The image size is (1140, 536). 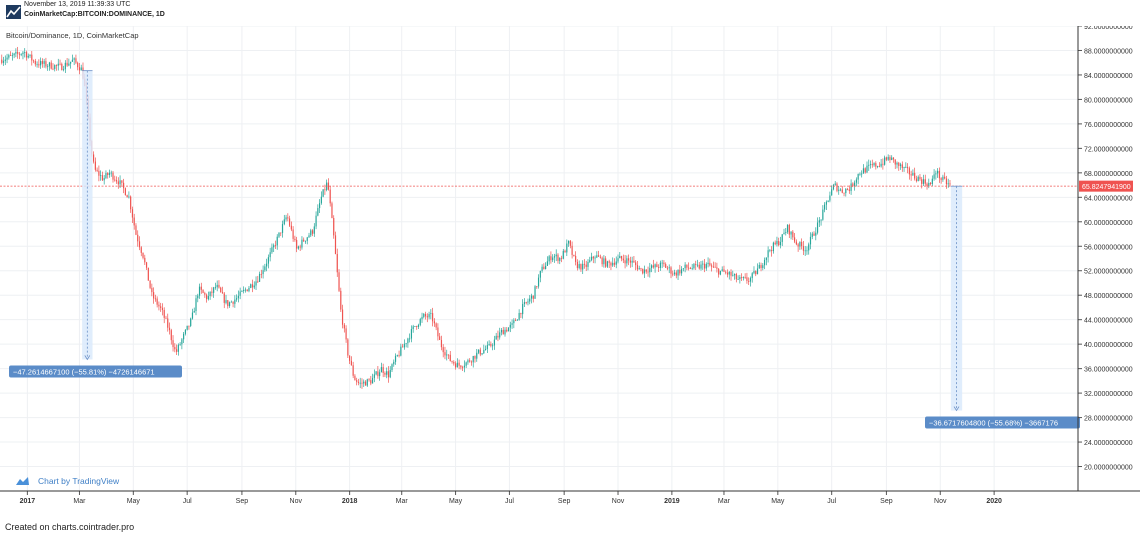 I want to click on x-tick-label: 2020, so click(x=994, y=501).